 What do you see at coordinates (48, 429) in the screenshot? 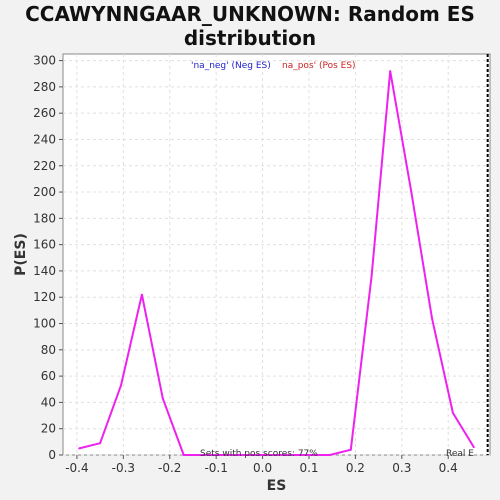
I see `y-tick-label: 20` at bounding box center [48, 429].